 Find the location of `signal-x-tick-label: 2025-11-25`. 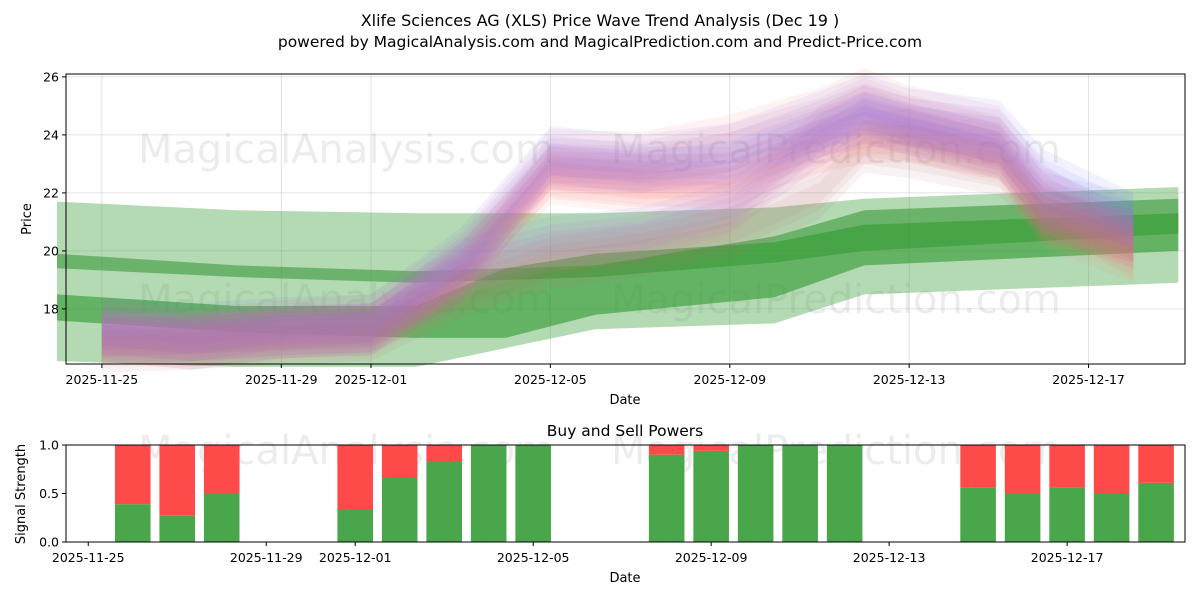

signal-x-tick-label: 2025-11-25 is located at coordinates (88, 557).